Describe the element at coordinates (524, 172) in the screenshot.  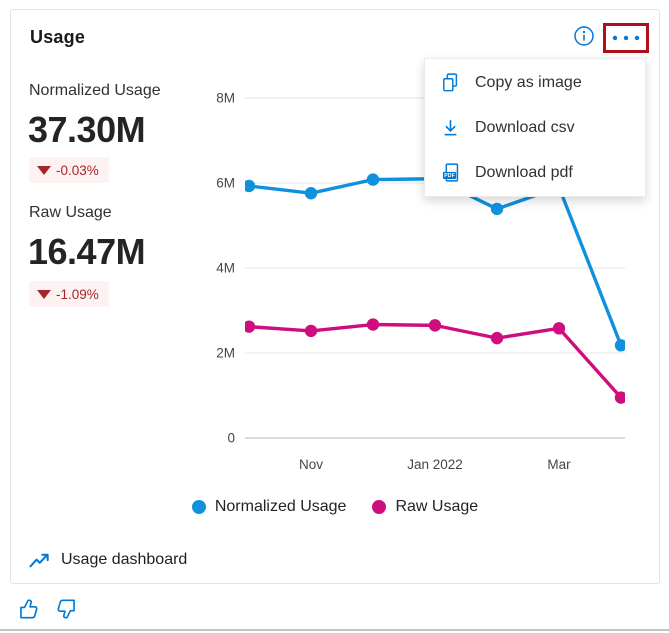
I see `menu-item-label: Download pdf` at that location.